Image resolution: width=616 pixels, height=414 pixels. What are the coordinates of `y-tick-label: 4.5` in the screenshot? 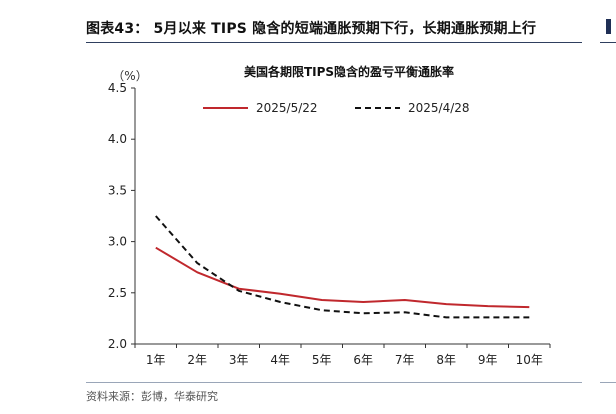 It's located at (117, 88).